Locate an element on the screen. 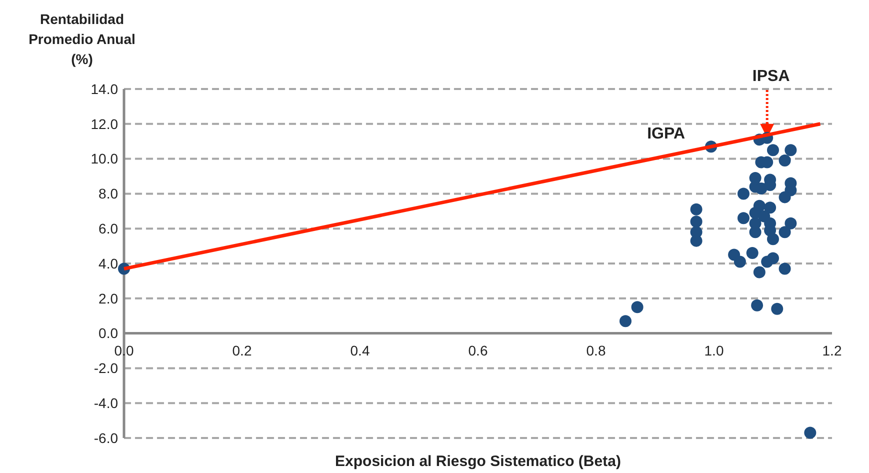 The width and height of the screenshot is (869, 473). y-tick-label: 2.0 is located at coordinates (108, 298).